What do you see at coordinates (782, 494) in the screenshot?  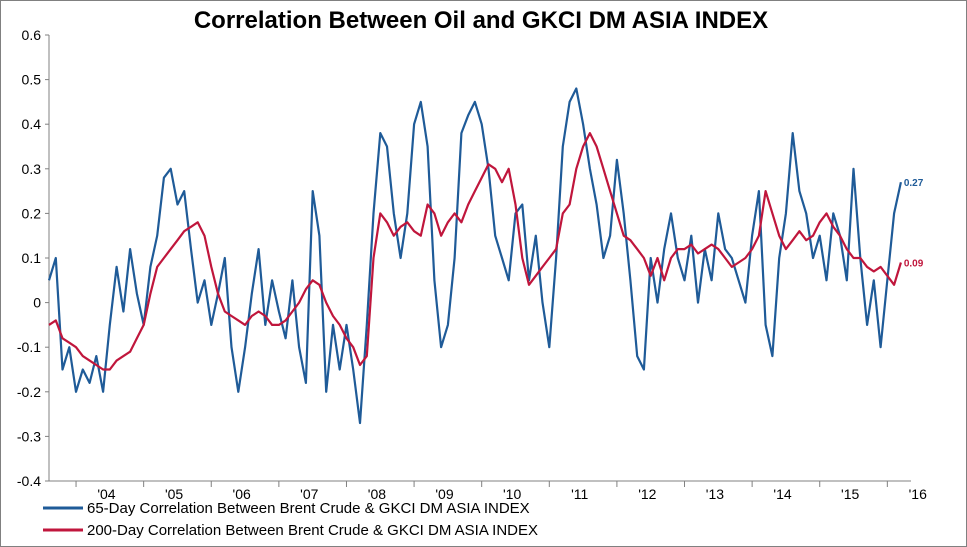 I see `x-tick-label: '14` at bounding box center [782, 494].